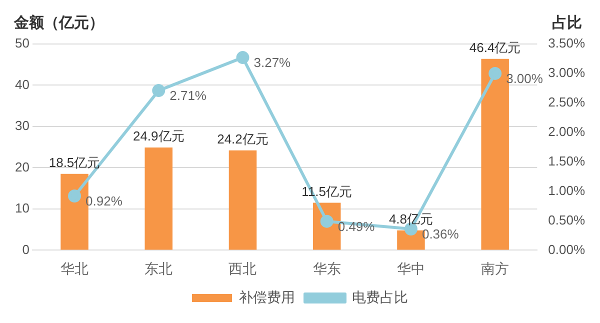 This screenshot has height=323, width=600. What do you see at coordinates (22, 43) in the screenshot?
I see `y-tick-label: 50` at bounding box center [22, 43].